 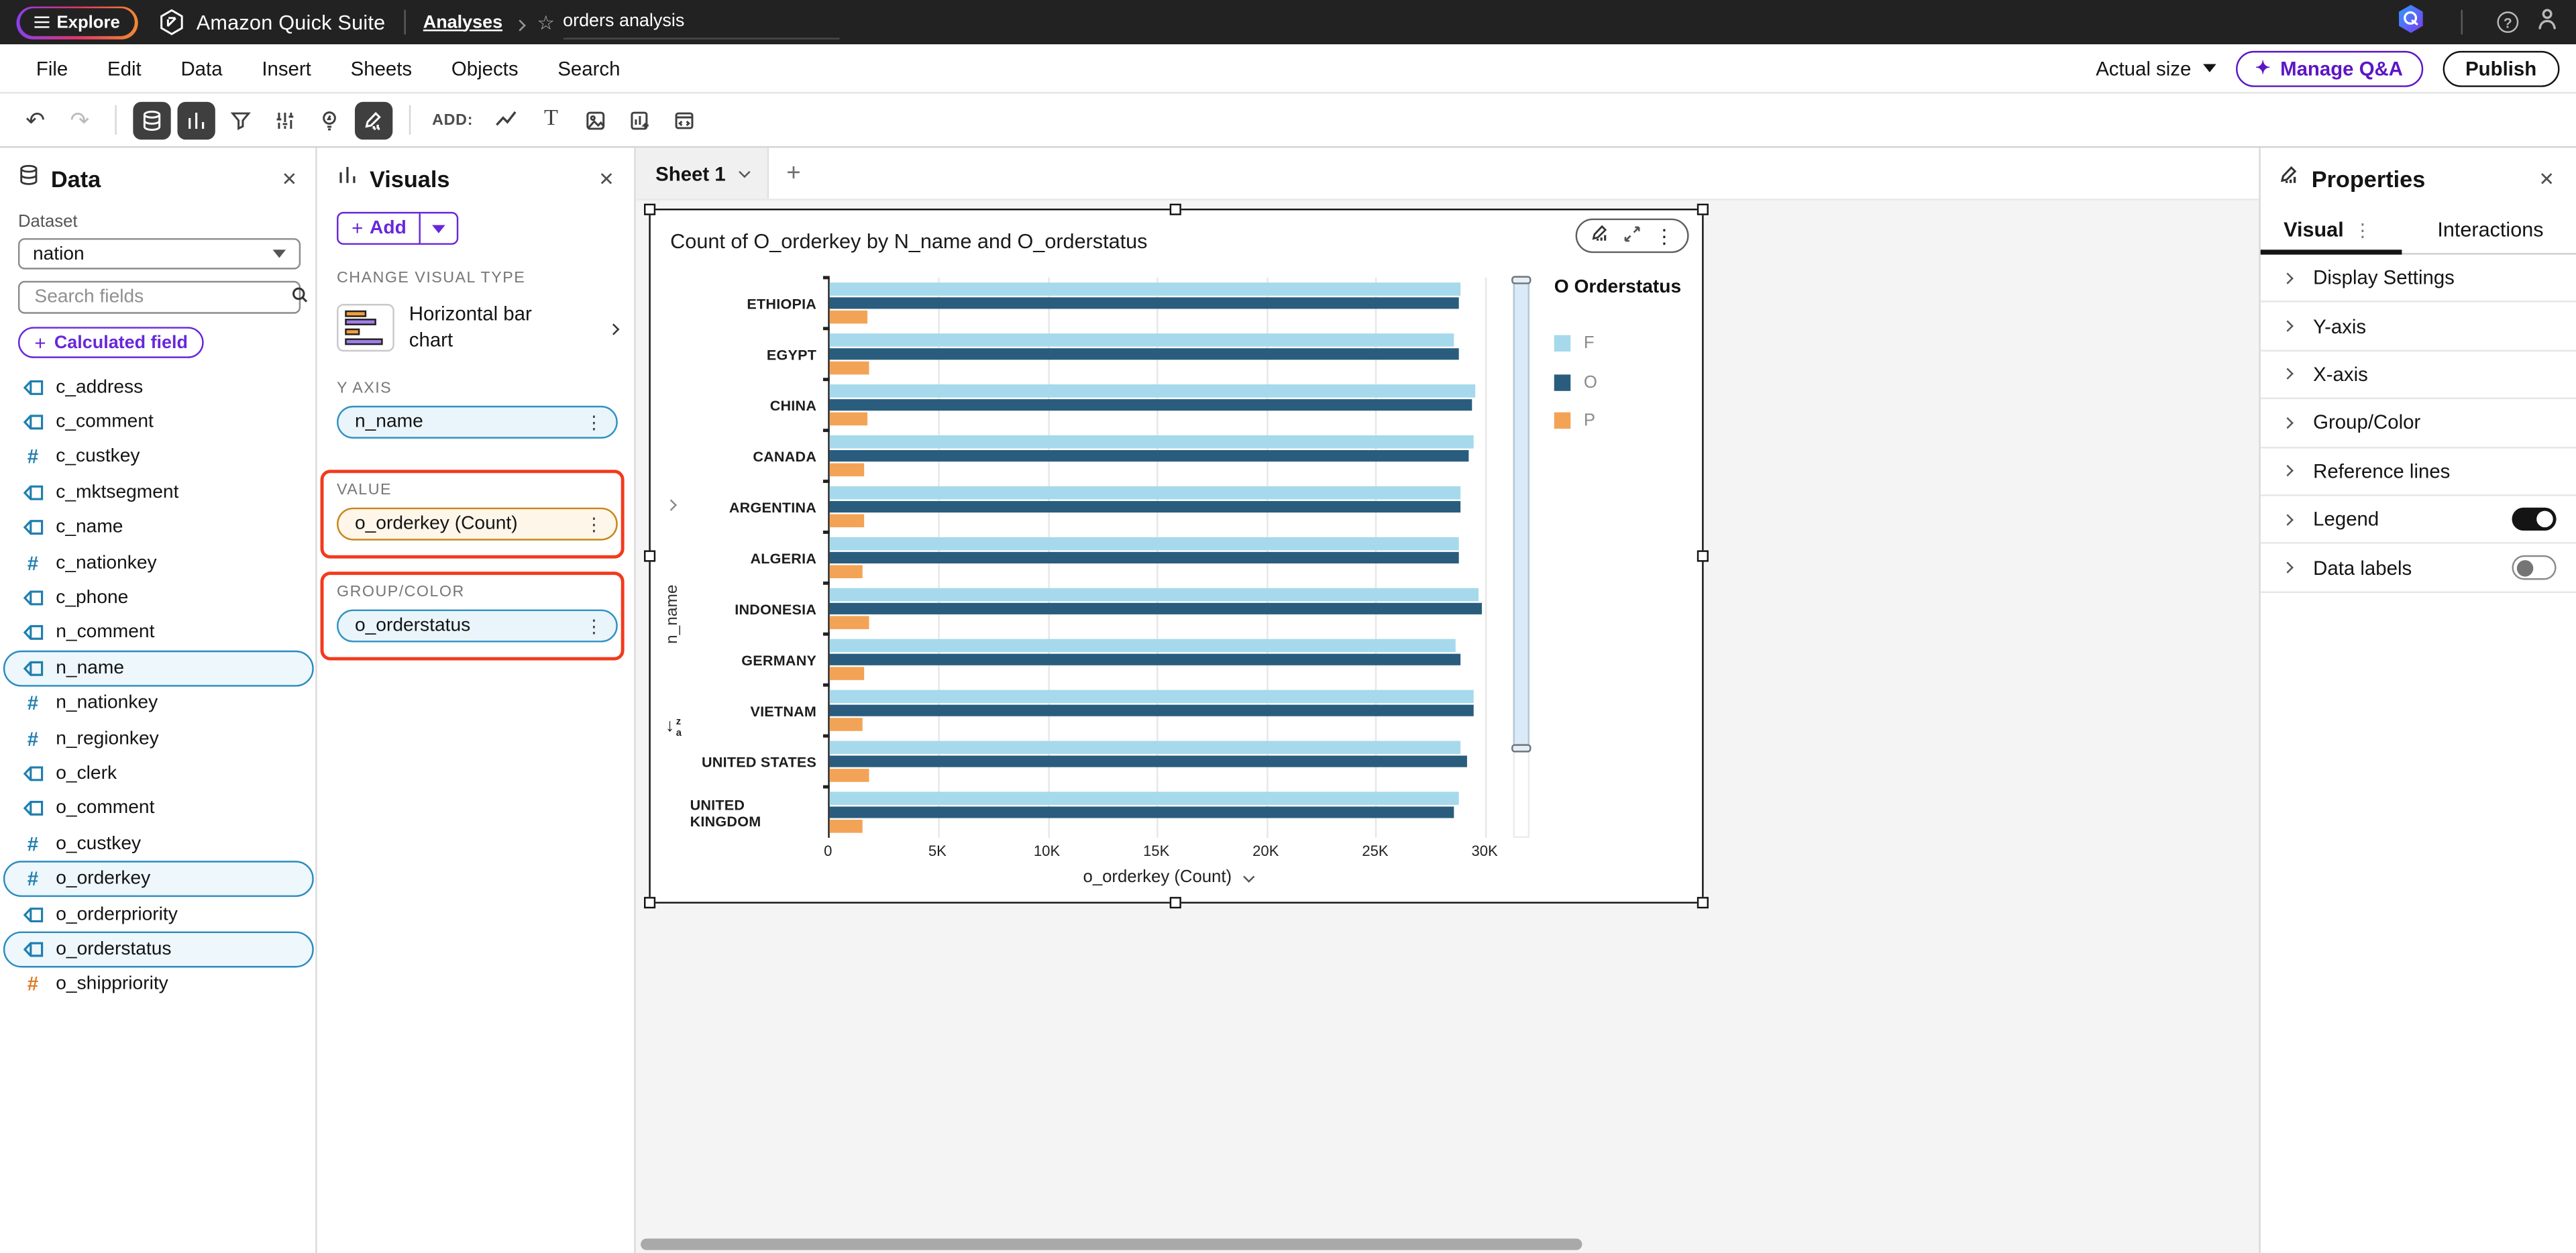 I want to click on add-image-button, so click(x=595, y=120).